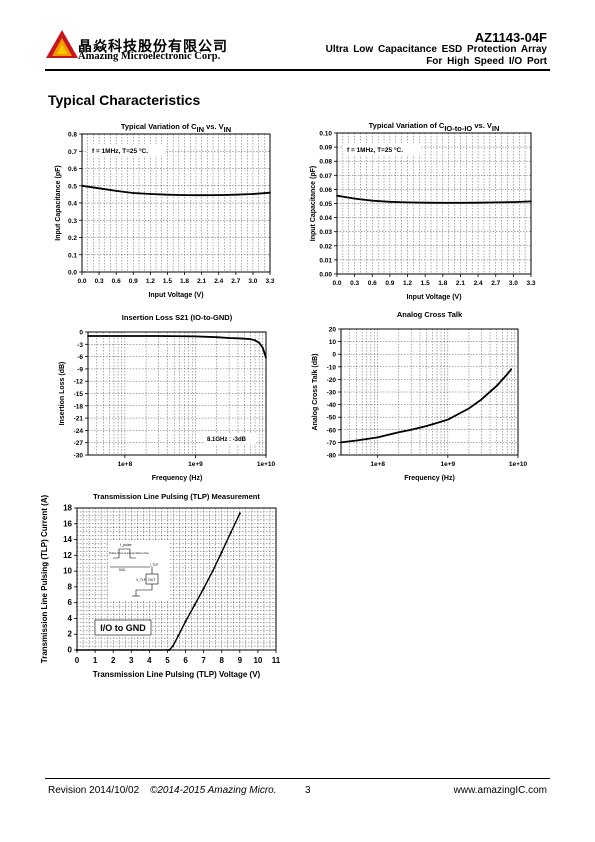 The width and height of the screenshot is (595, 842). I want to click on tlp-x-tick-label: 6, so click(185, 660).